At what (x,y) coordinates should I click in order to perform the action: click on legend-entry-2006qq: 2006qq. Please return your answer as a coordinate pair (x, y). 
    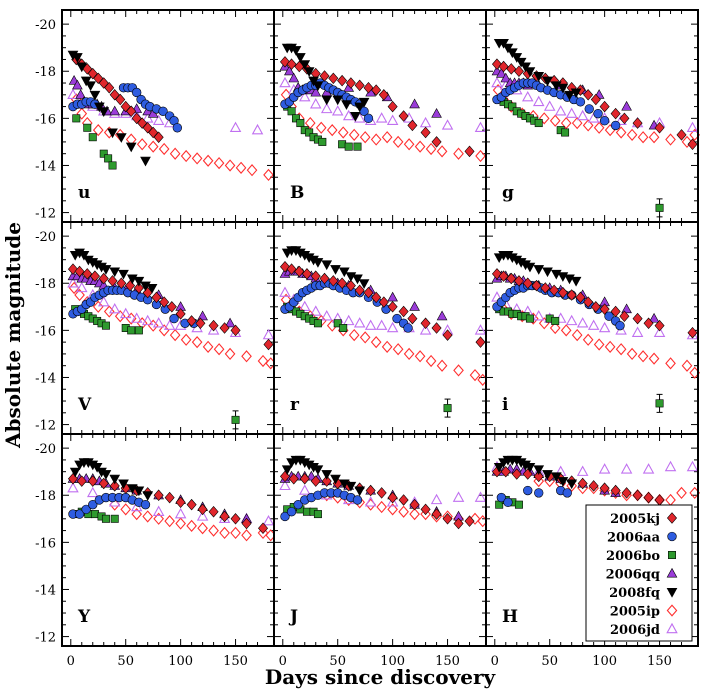
    Looking at the image, I should click on (642, 575).